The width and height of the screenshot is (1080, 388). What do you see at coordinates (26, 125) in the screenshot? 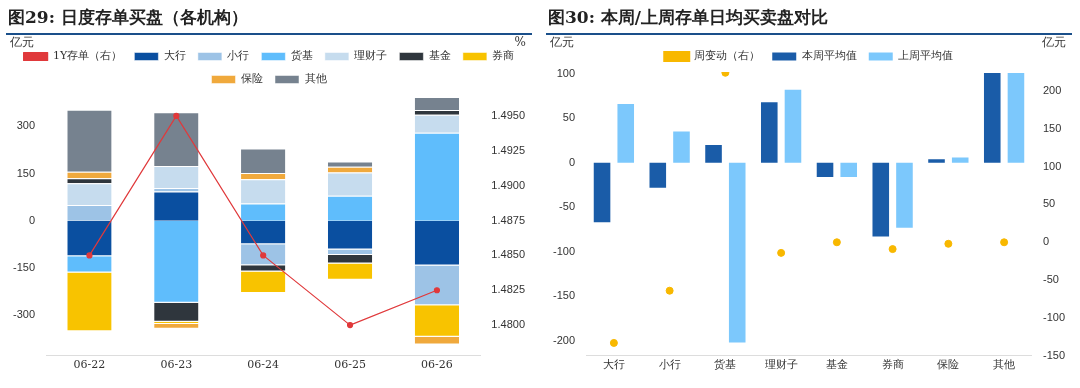
I see `y-tick-label: 300` at bounding box center [26, 125].